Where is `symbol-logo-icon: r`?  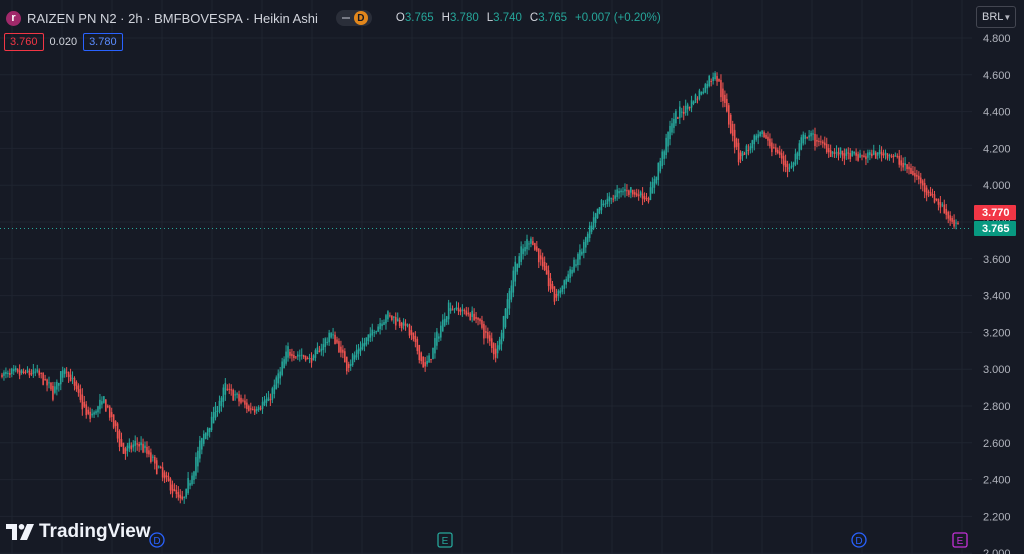 symbol-logo-icon: r is located at coordinates (13, 18).